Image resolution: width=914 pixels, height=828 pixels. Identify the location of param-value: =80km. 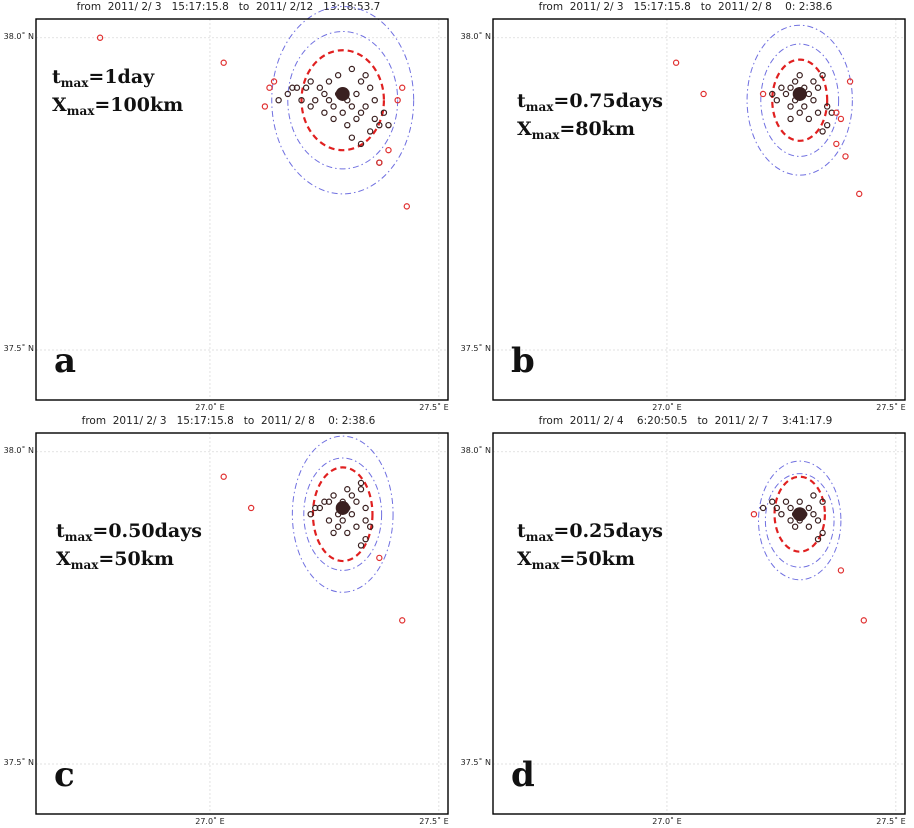
(597, 129).